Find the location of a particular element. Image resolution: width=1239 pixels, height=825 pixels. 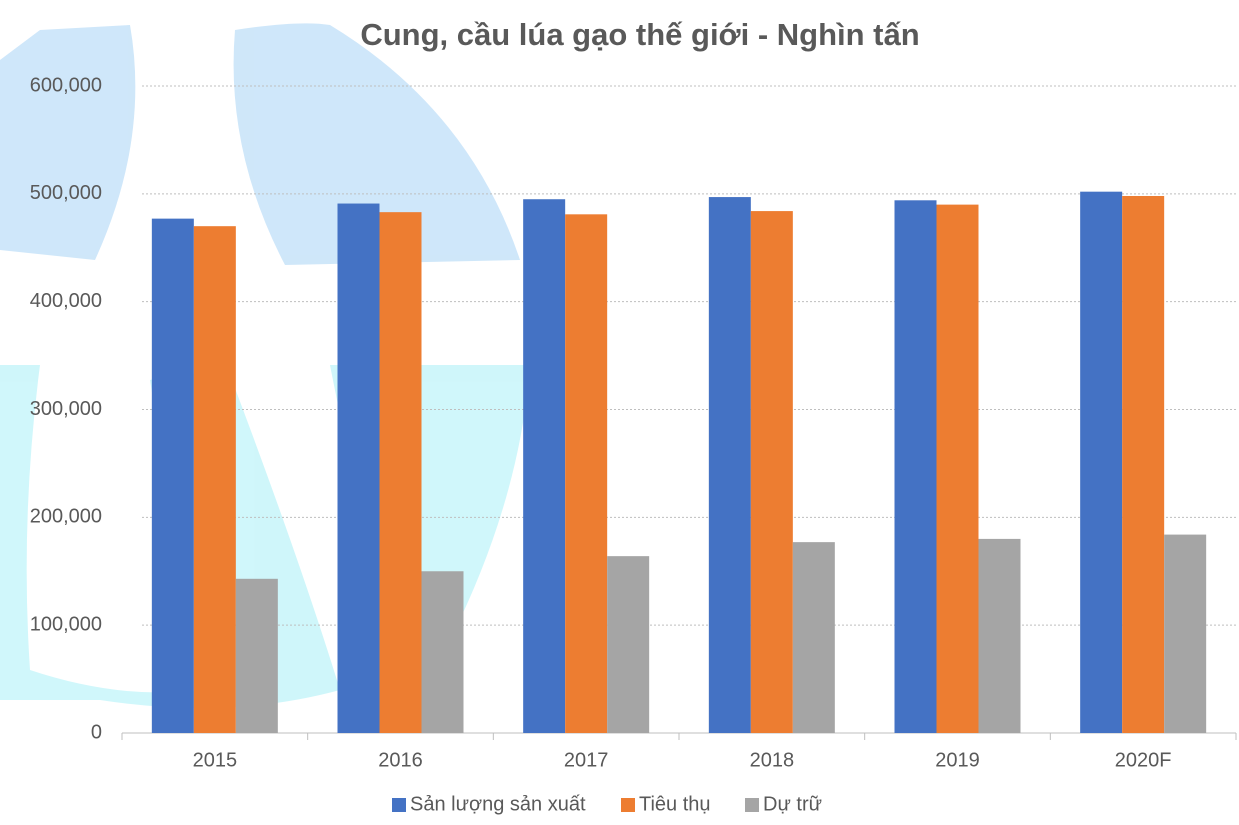

y-tick-label: 200,000 is located at coordinates (66, 517).